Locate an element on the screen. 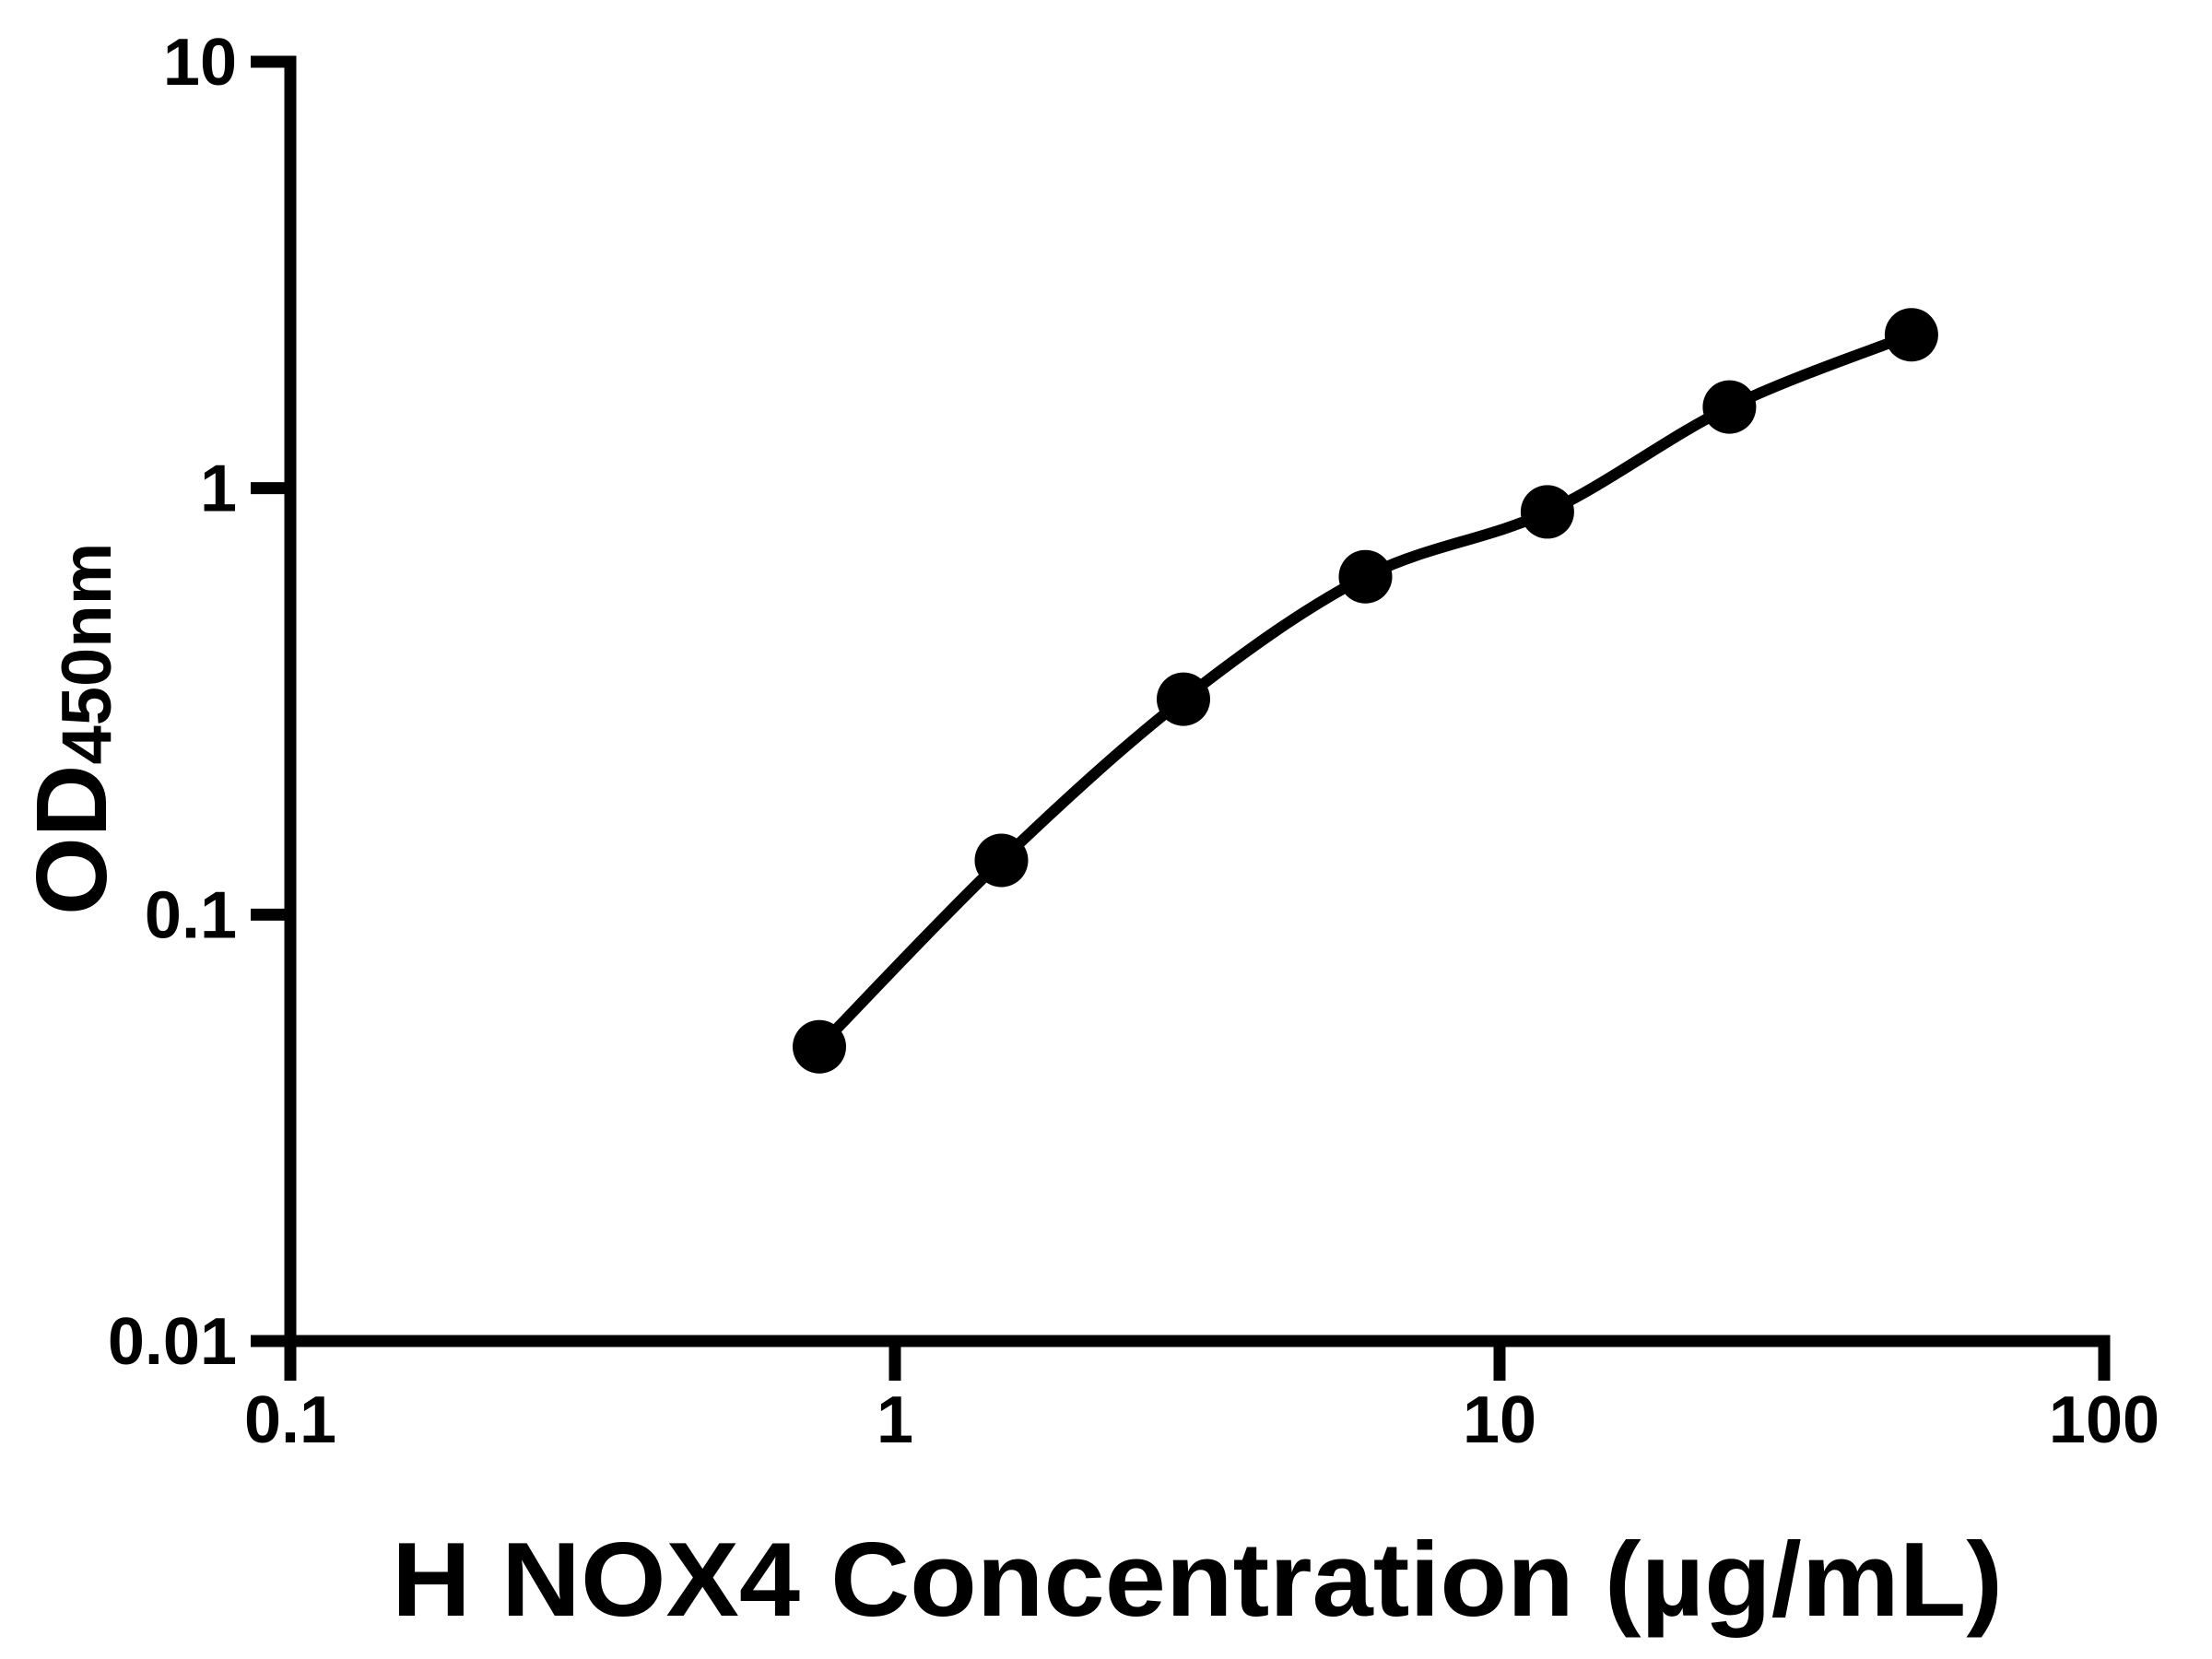 The width and height of the screenshot is (2212, 1659). y-axis-title-text: OD450nm is located at coordinates (72, 729).